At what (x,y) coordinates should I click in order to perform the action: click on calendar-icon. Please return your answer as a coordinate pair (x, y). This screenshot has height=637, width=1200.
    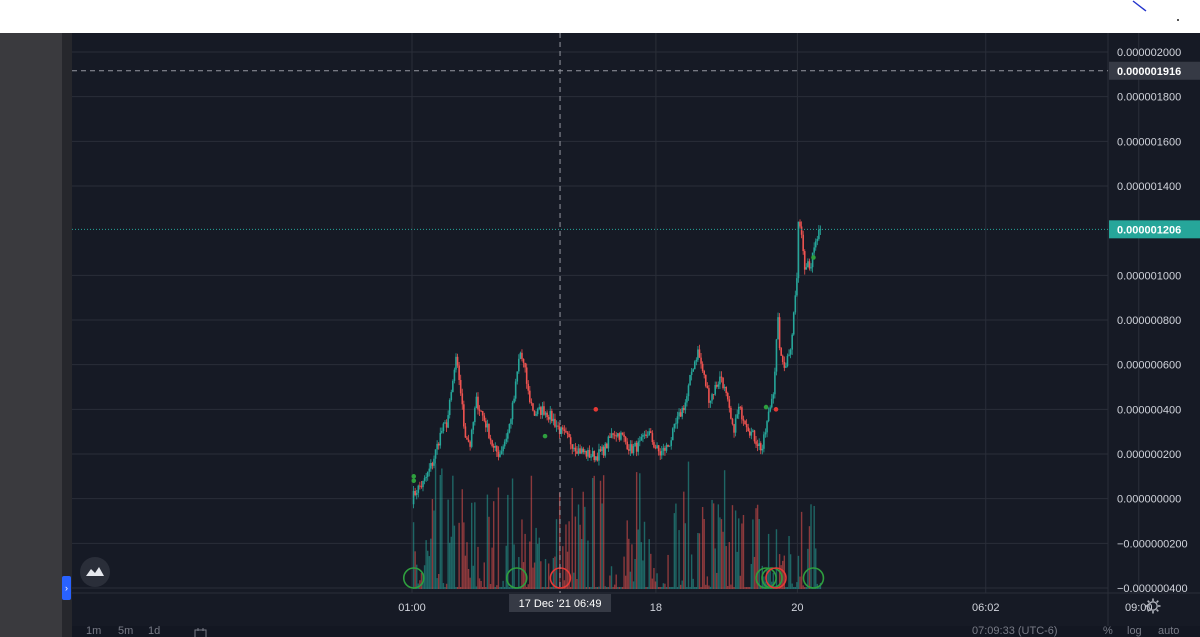
    Looking at the image, I should click on (201, 632).